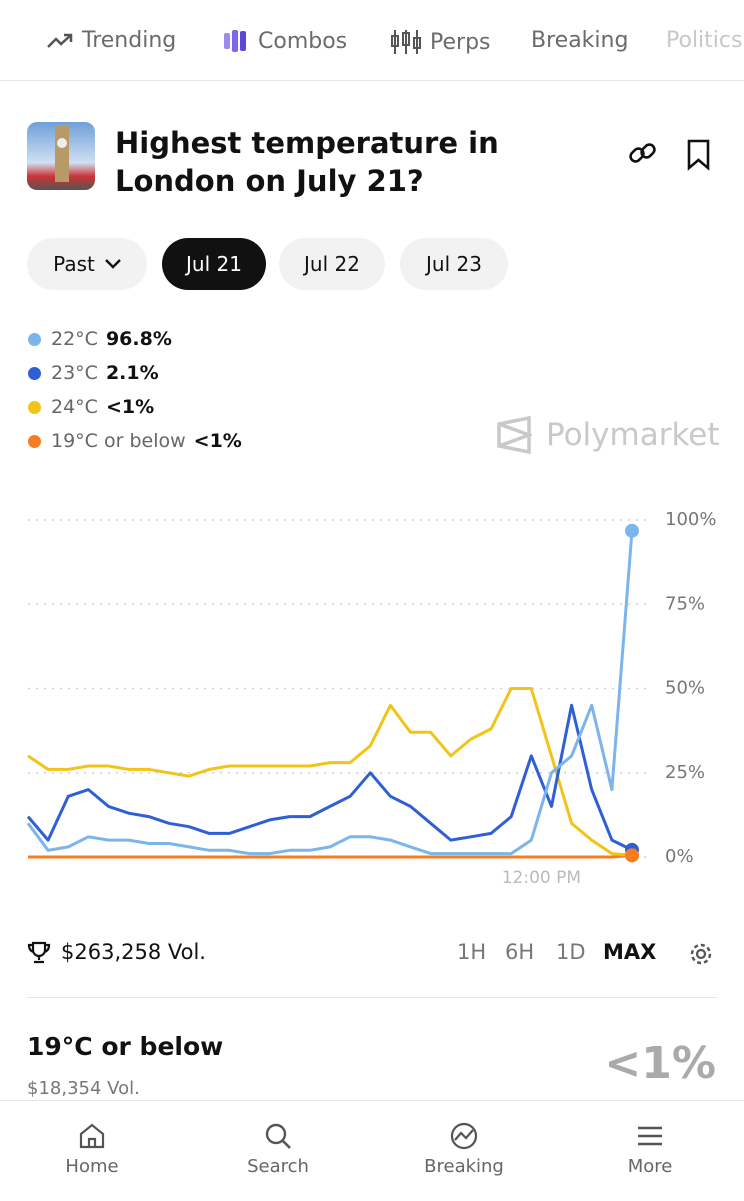  What do you see at coordinates (83, 1088) in the screenshot?
I see `outcome-volume: $18,354 Vol.` at bounding box center [83, 1088].